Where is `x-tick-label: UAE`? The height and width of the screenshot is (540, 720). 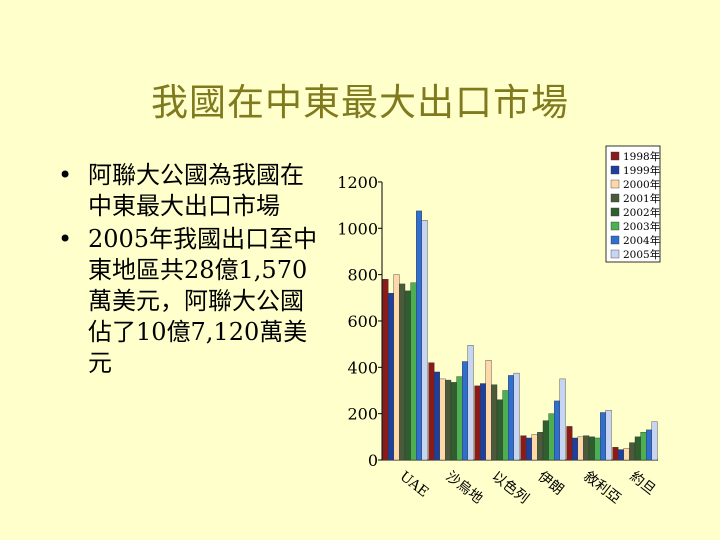
x-tick-label: UAE is located at coordinates (414, 485).